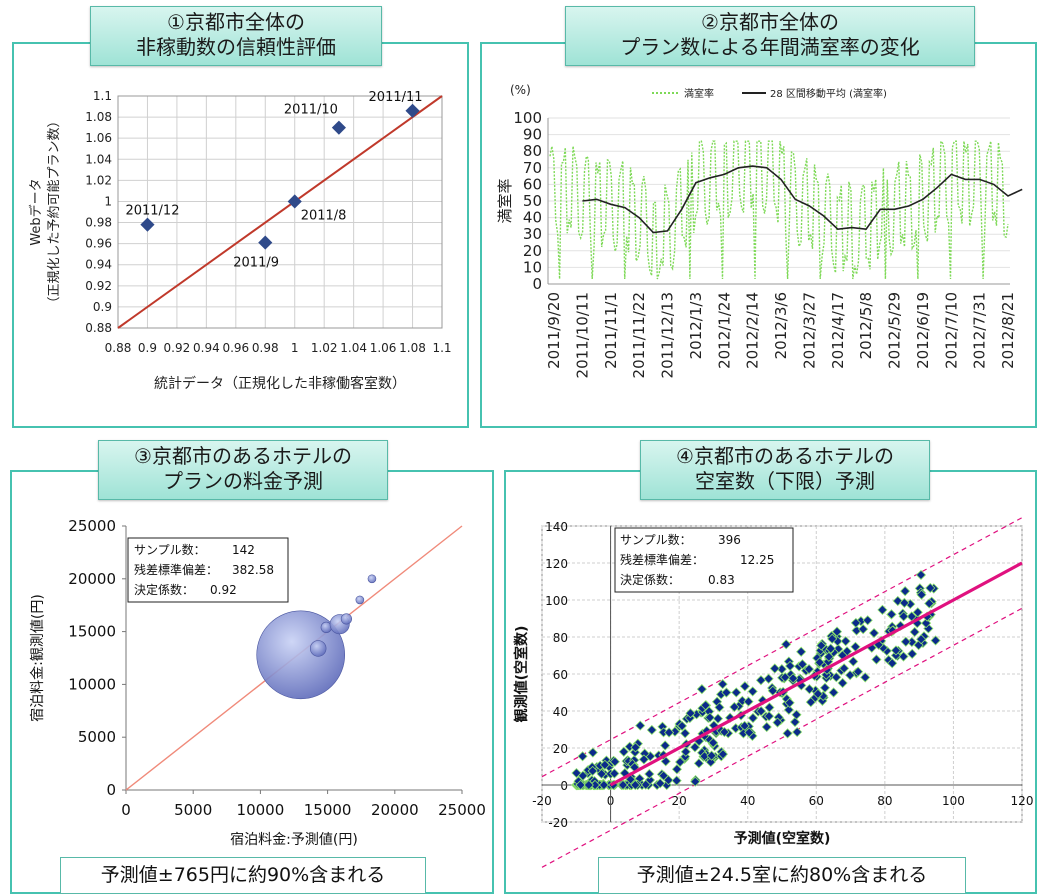 Image resolution: width=1039 pixels, height=896 pixels. I want to click on y-tick-label: 100, so click(556, 601).